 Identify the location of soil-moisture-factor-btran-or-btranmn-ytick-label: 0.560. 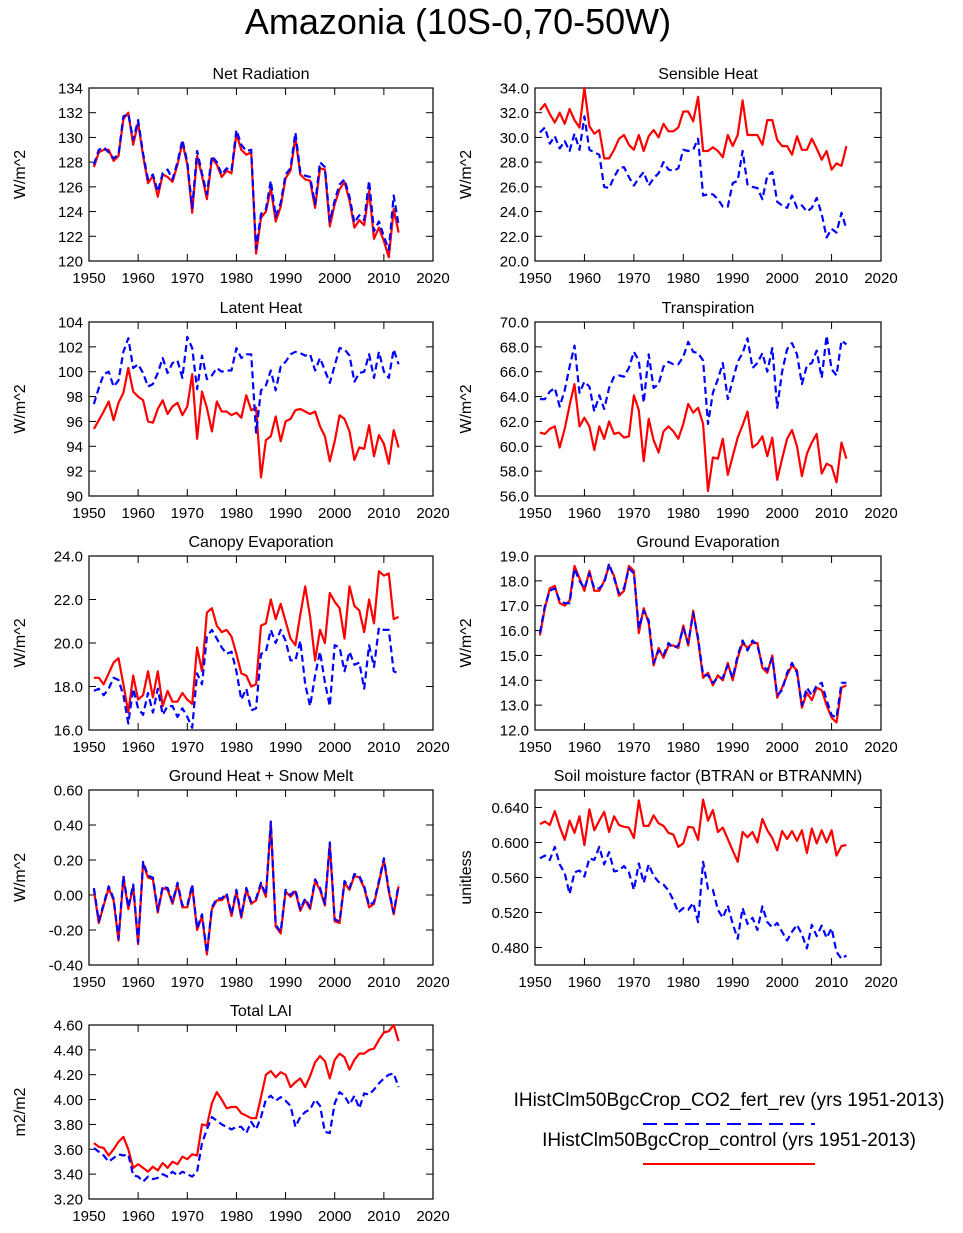
(510, 878).